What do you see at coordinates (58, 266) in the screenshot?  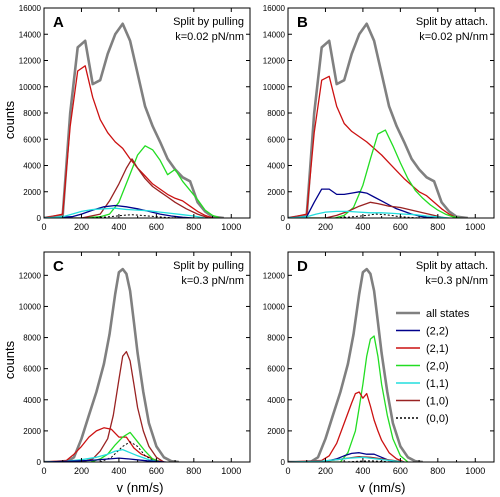 I see `panel-letter: C` at bounding box center [58, 266].